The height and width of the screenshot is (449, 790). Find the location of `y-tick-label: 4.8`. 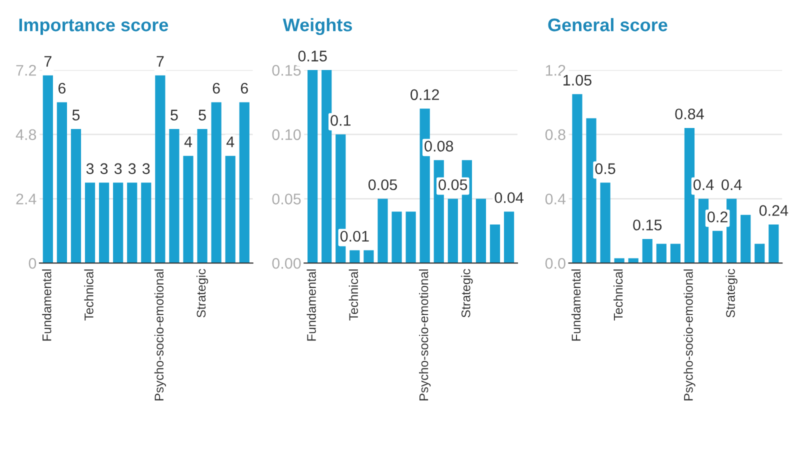

y-tick-label: 4.8 is located at coordinates (26, 134).